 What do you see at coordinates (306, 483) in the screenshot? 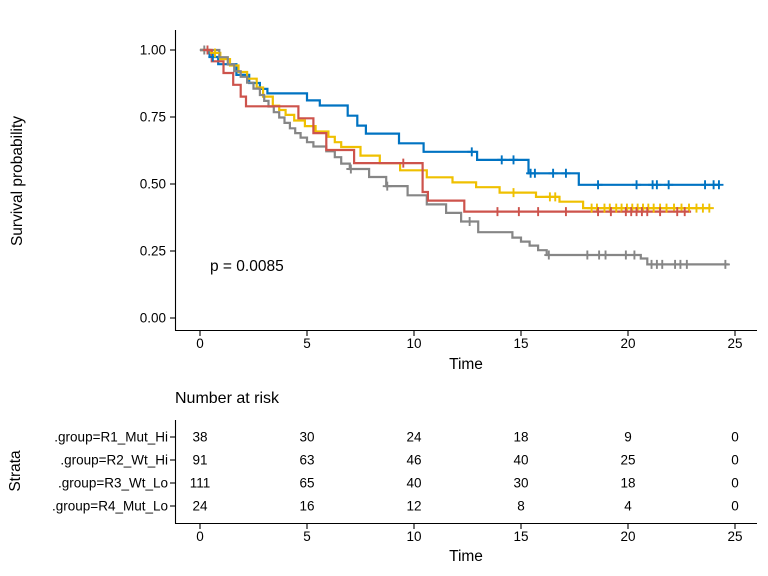
I see `risk-count: 65` at bounding box center [306, 483].